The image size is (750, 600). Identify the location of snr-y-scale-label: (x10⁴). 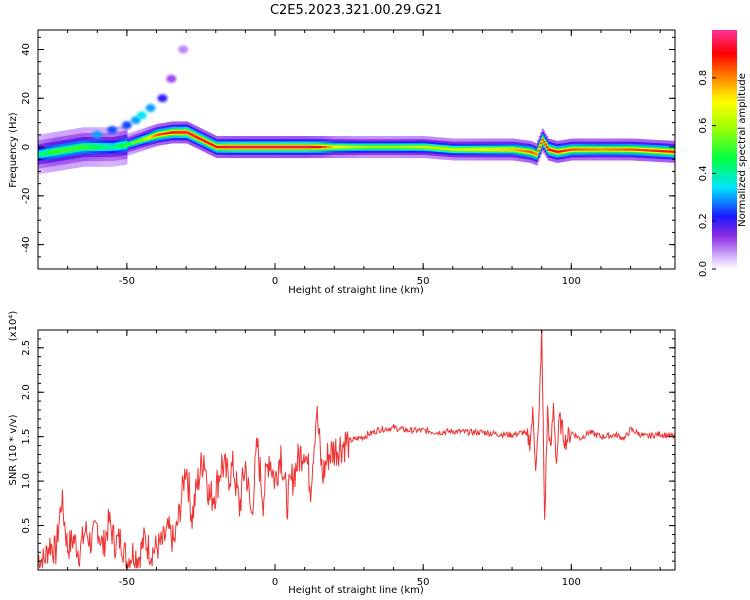
(13, 326).